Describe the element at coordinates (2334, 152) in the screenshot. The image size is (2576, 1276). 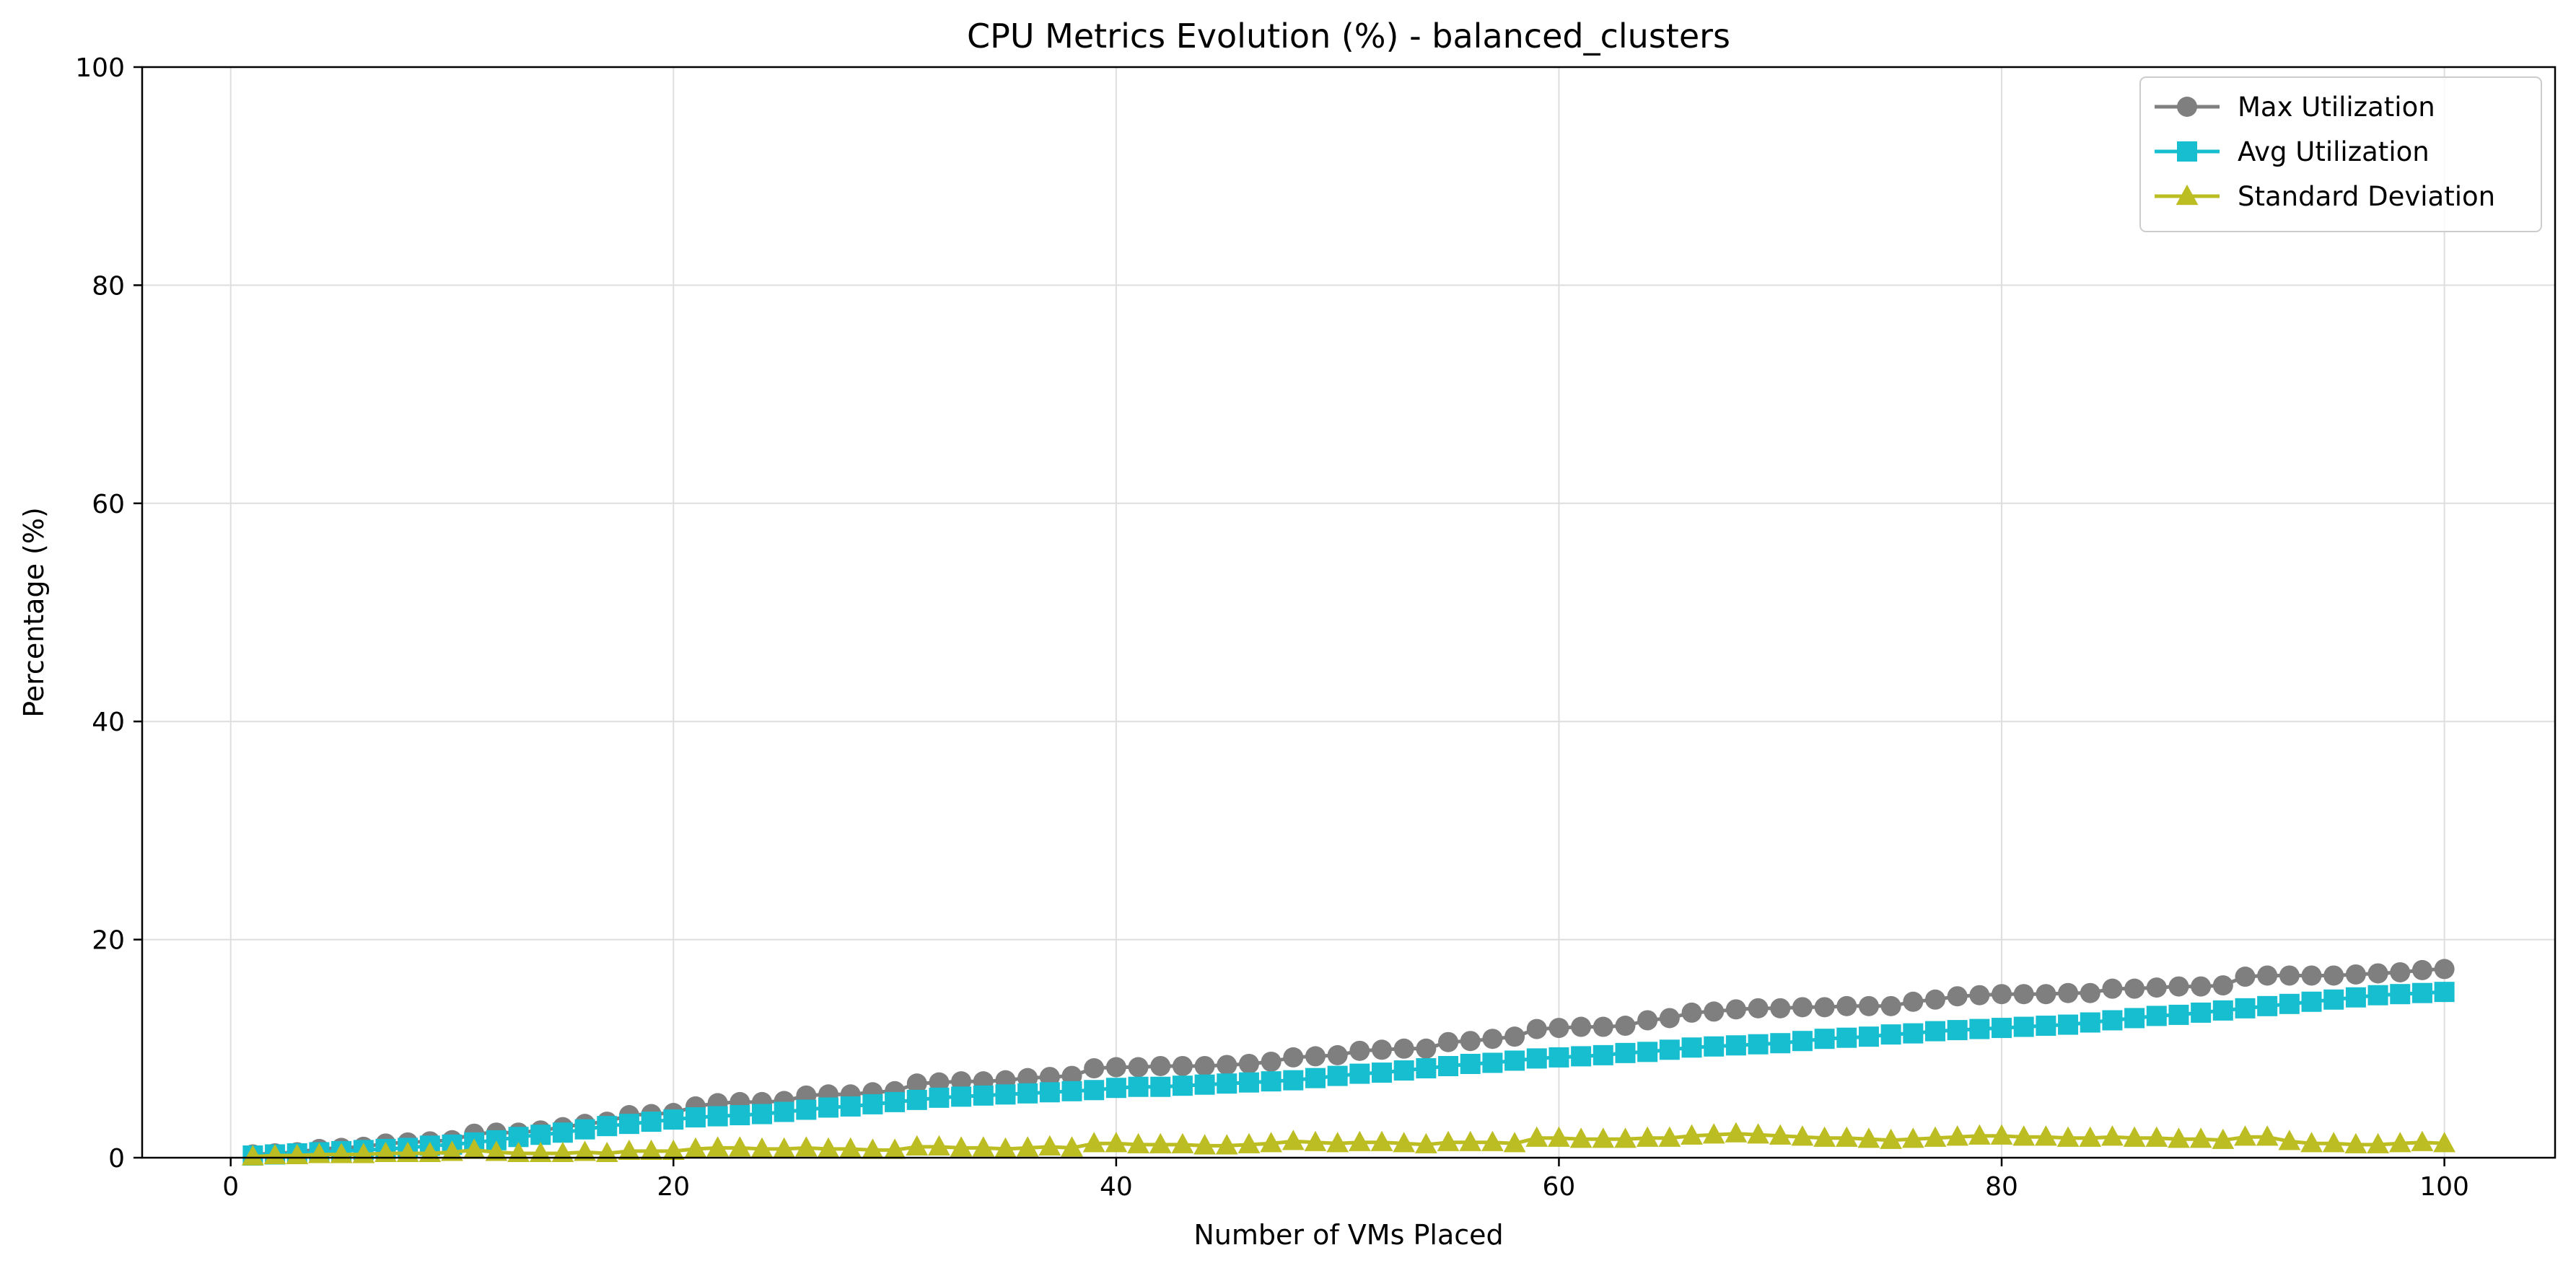
I see `legend-label: Avg Utilization` at that location.